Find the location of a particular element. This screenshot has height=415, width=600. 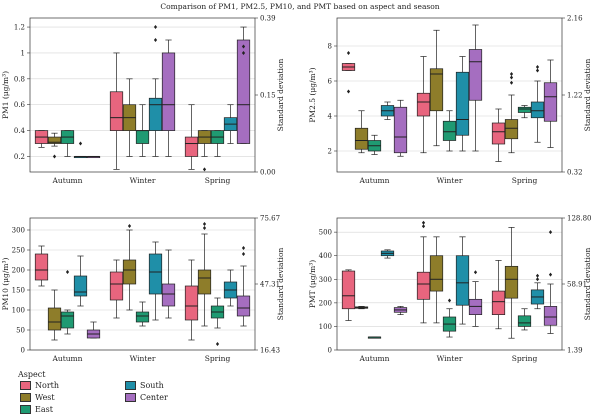

box-north-spring is located at coordinates (498, 295).